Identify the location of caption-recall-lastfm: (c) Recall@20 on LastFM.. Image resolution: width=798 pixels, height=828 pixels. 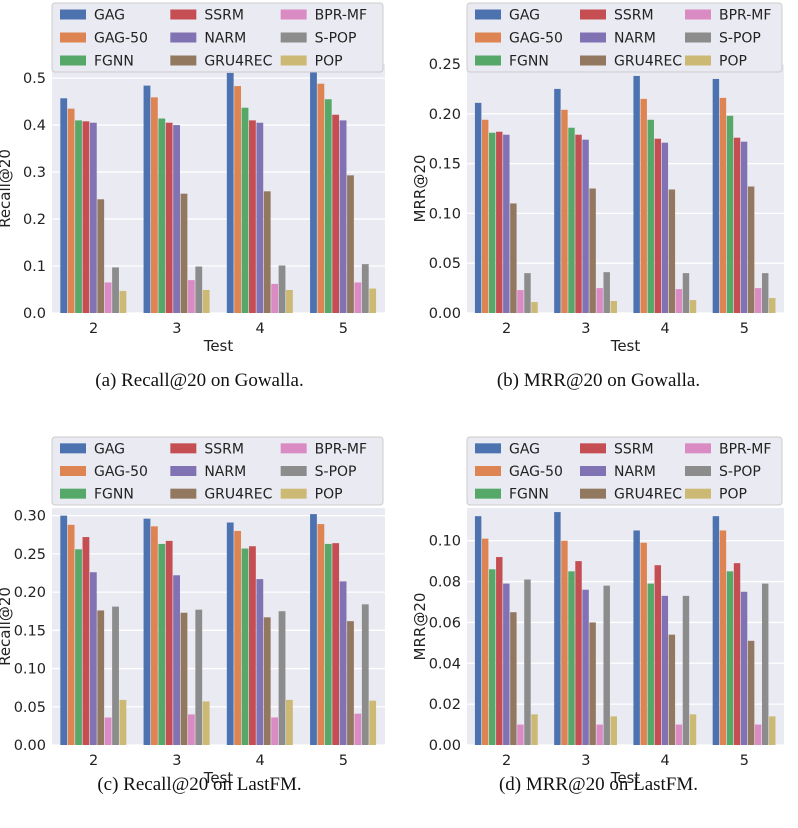
(199, 784).